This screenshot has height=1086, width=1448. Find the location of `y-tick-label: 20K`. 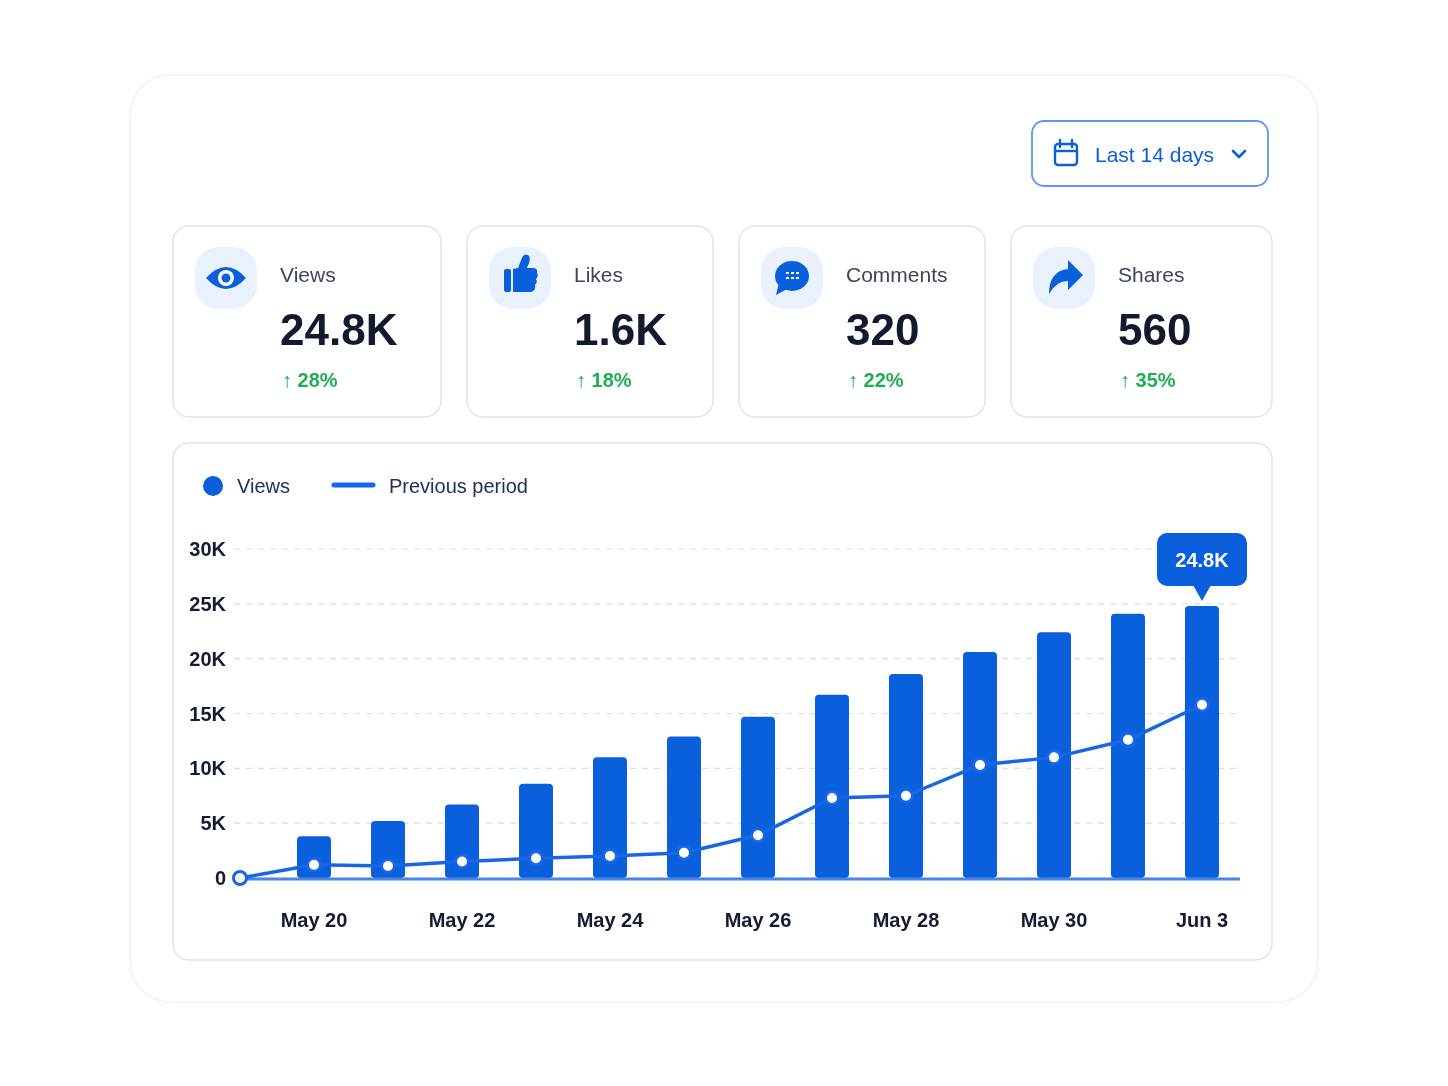

y-tick-label: 20K is located at coordinates (208, 658).